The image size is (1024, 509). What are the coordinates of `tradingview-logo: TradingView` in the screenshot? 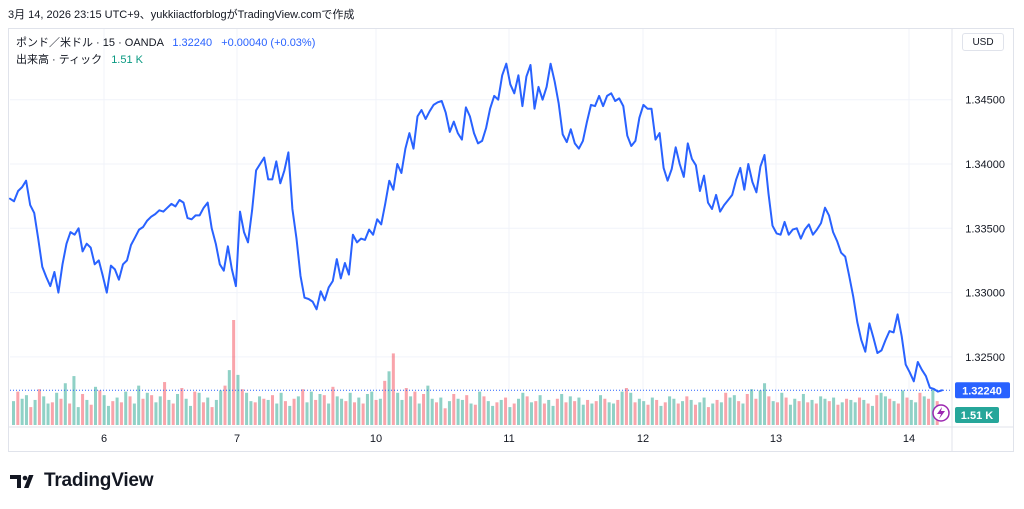 It's located at (82, 481).